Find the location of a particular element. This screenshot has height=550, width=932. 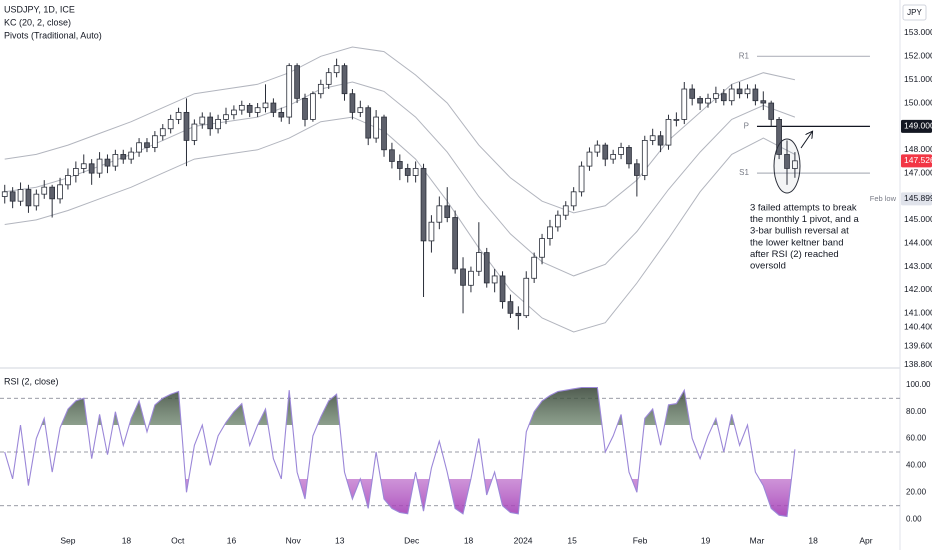

currency: JPY is located at coordinates (914, 12).